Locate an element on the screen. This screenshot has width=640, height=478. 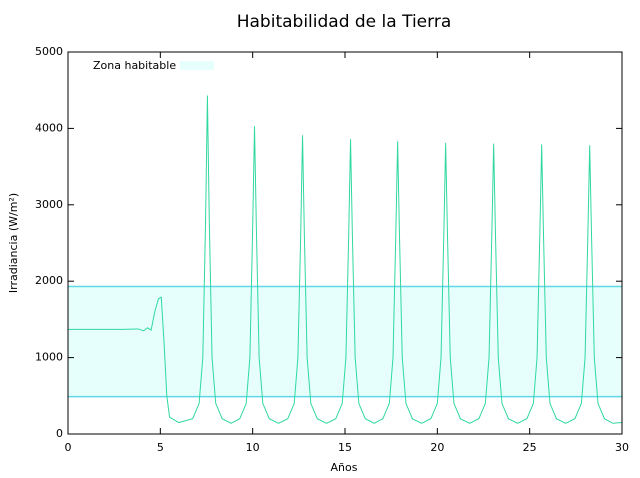
x-tick-label: 0 is located at coordinates (68, 447).